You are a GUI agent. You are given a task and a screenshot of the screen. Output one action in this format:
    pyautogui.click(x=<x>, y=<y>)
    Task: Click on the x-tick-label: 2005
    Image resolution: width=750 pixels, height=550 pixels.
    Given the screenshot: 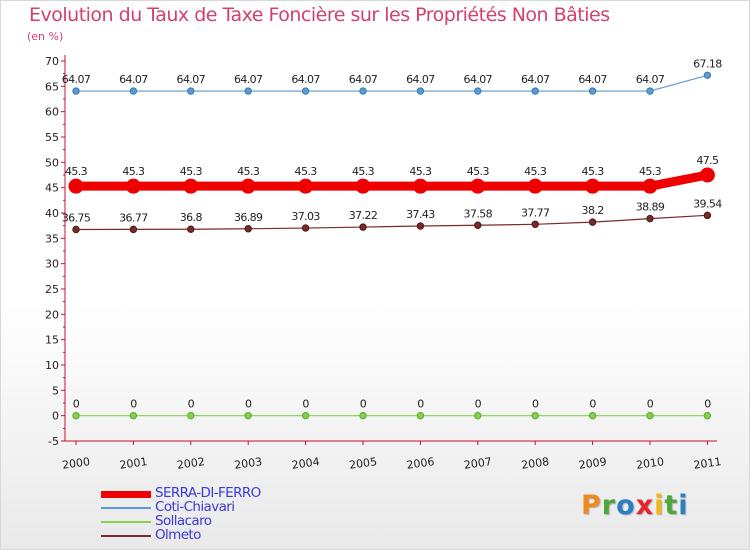 What is the action you would take?
    pyautogui.click(x=363, y=463)
    